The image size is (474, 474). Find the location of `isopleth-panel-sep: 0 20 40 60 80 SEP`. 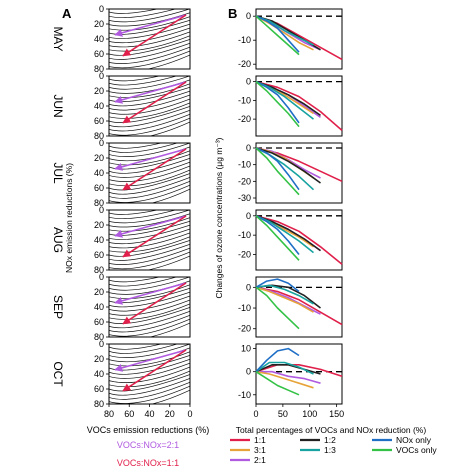

isopleth-panel-sep: 0 20 40 60 80 SEP is located at coordinates (121, 307).